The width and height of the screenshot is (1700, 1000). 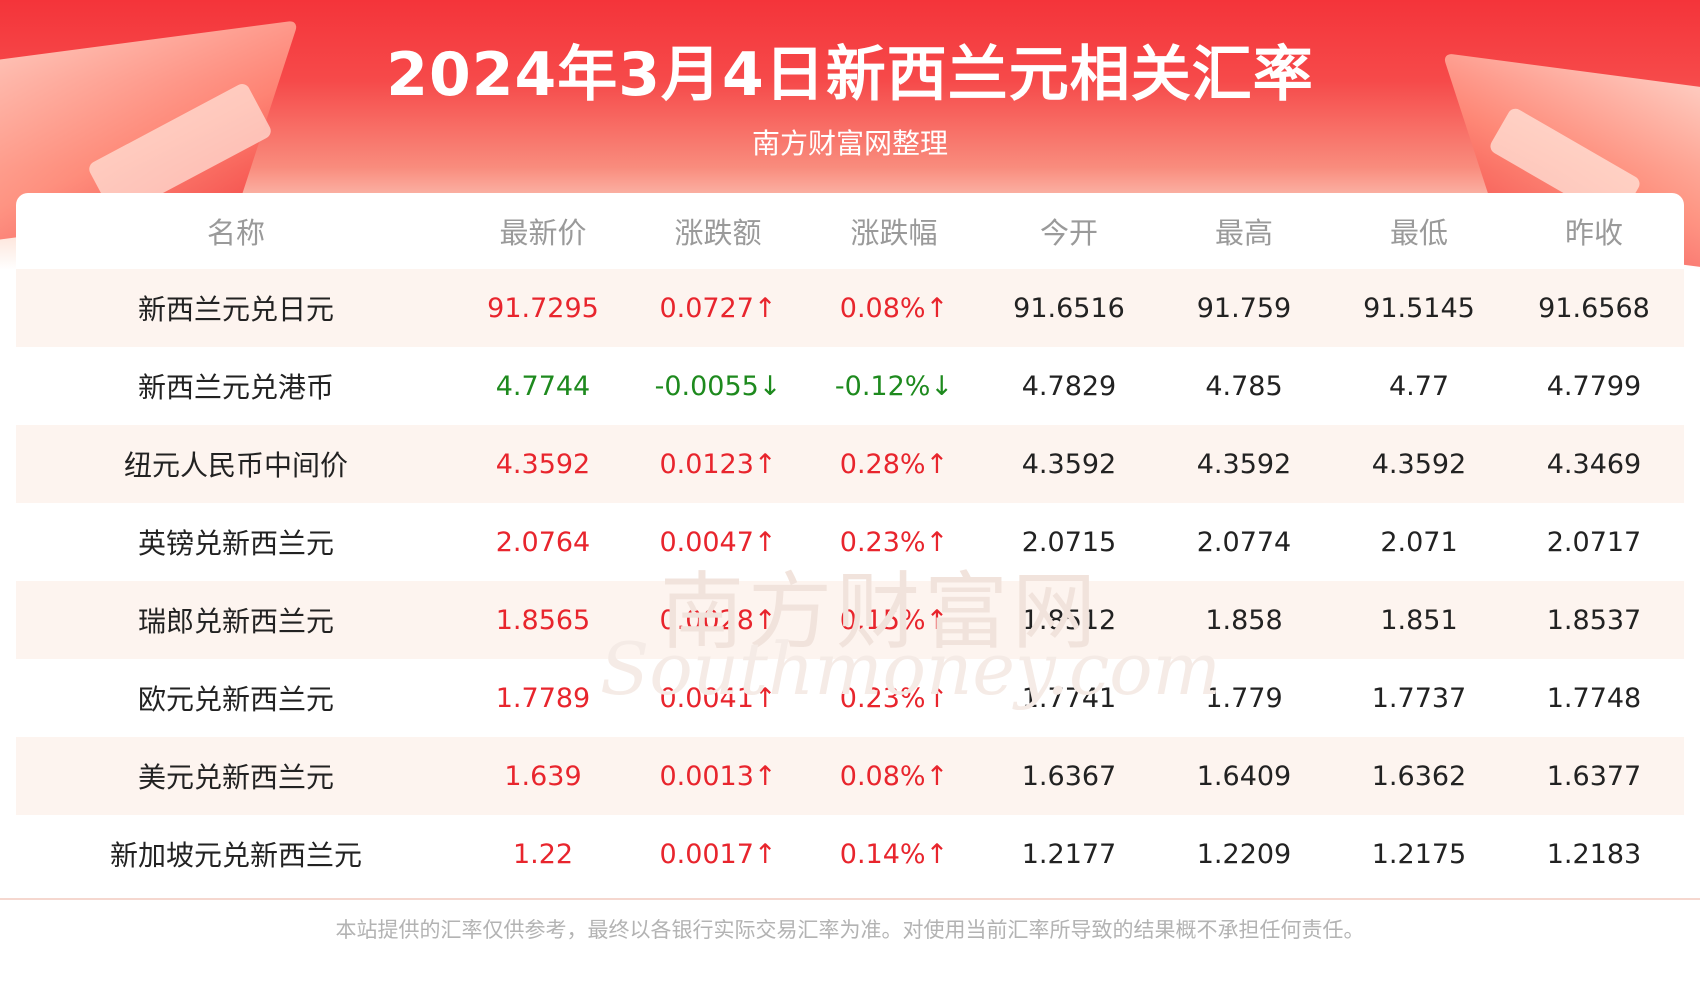 What do you see at coordinates (543, 233) in the screenshot?
I see `column-header-latest: 最新价` at bounding box center [543, 233].